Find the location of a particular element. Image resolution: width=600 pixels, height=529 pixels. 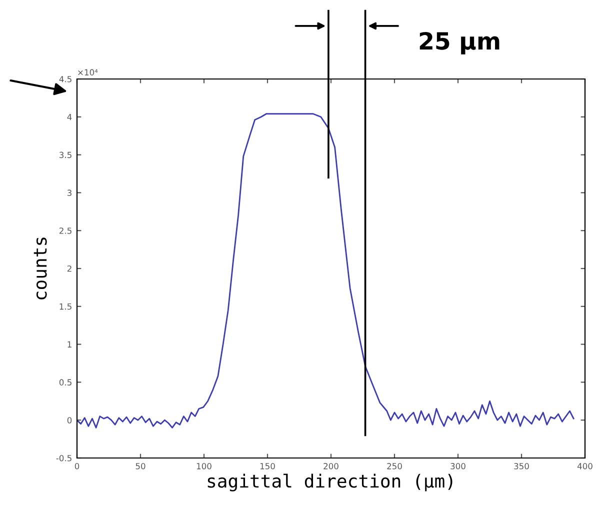

x-tick-label: 100 is located at coordinates (204, 466).